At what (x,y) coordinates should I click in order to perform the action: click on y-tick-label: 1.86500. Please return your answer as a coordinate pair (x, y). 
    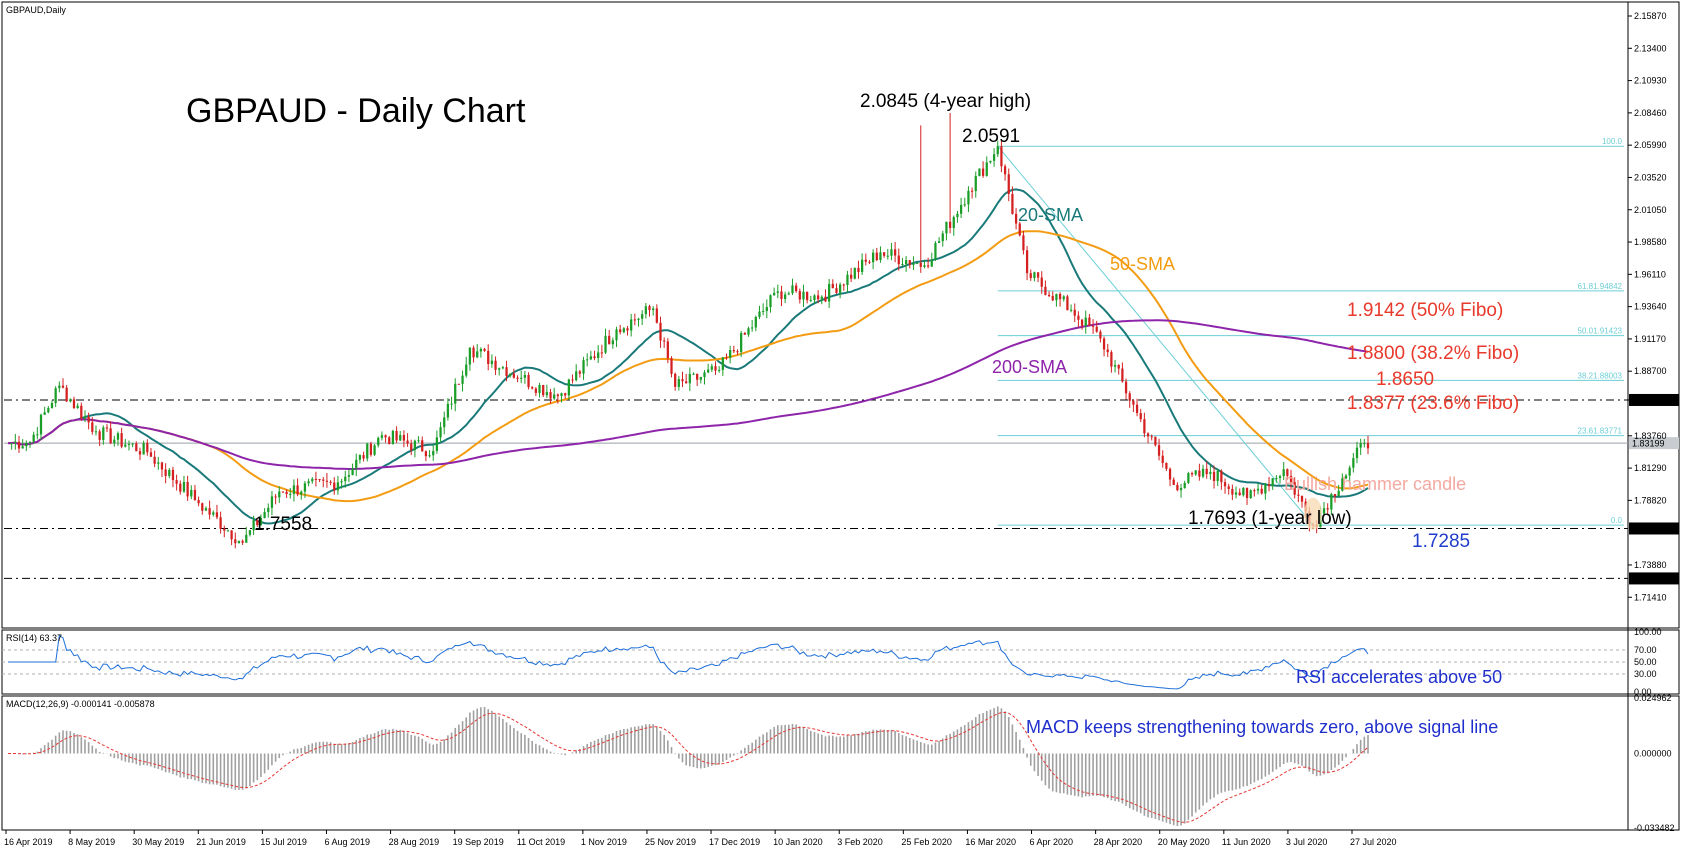
    Looking at the image, I should click on (1650, 400).